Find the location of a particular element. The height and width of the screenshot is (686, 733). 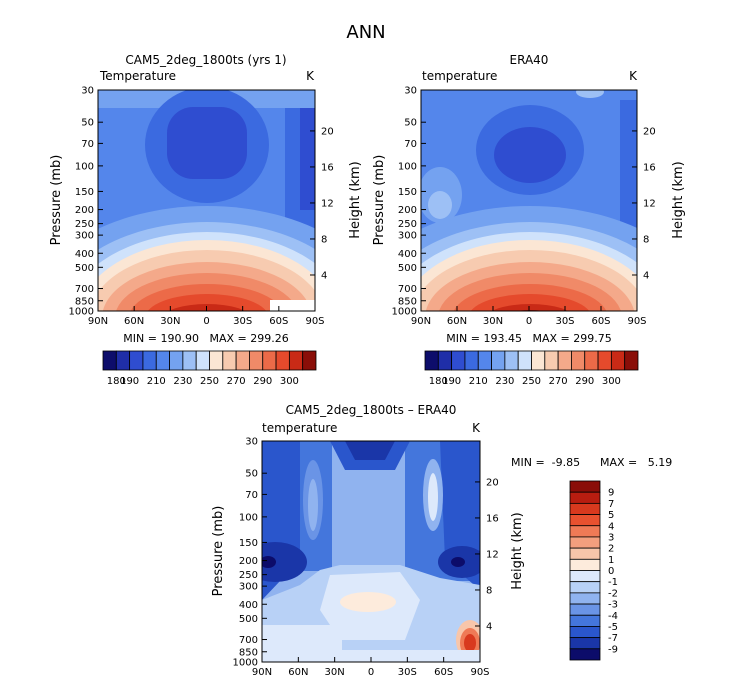

colorbar-label: 270 is located at coordinates (236, 381).